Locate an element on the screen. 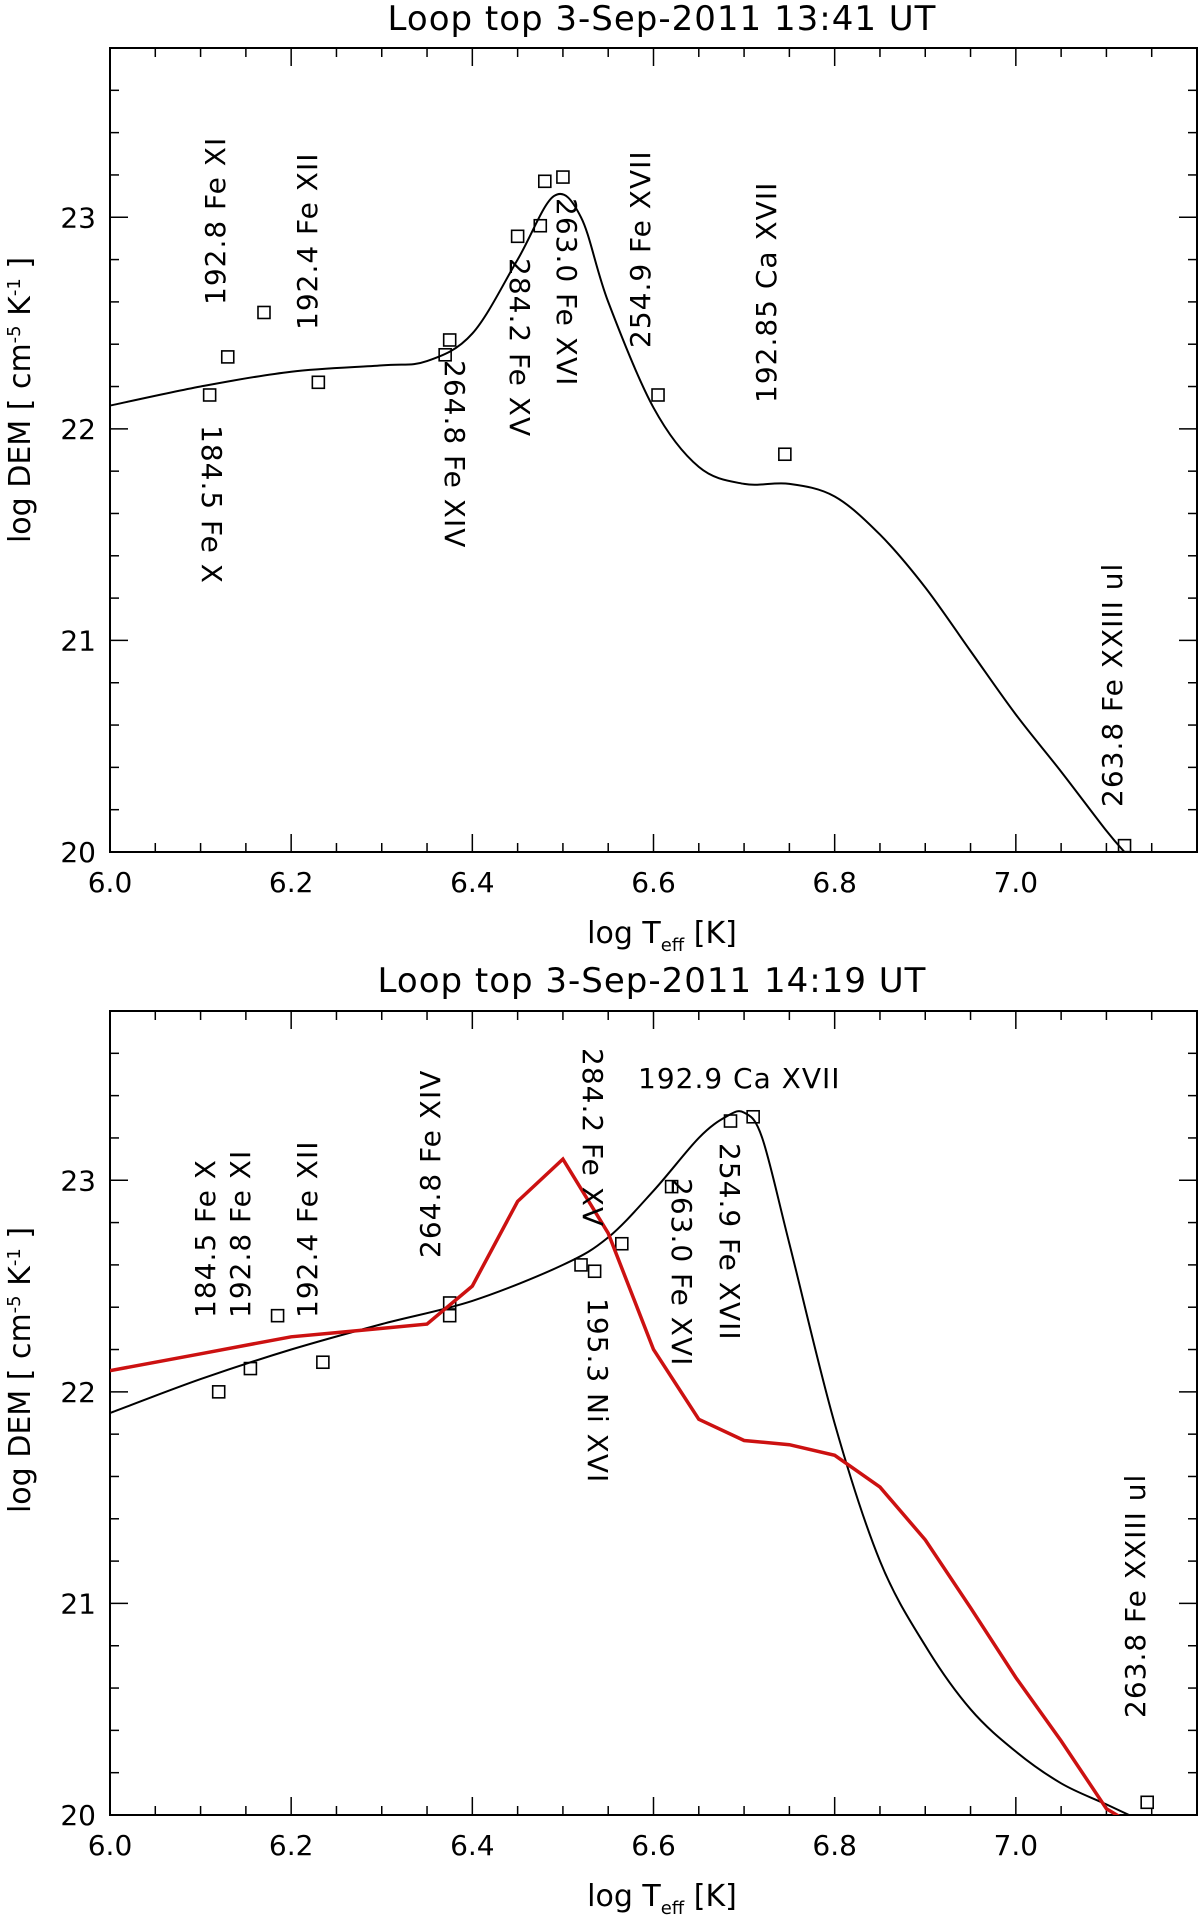  panel-top-annotation: 264.8 Fe XIV is located at coordinates (454, 454).